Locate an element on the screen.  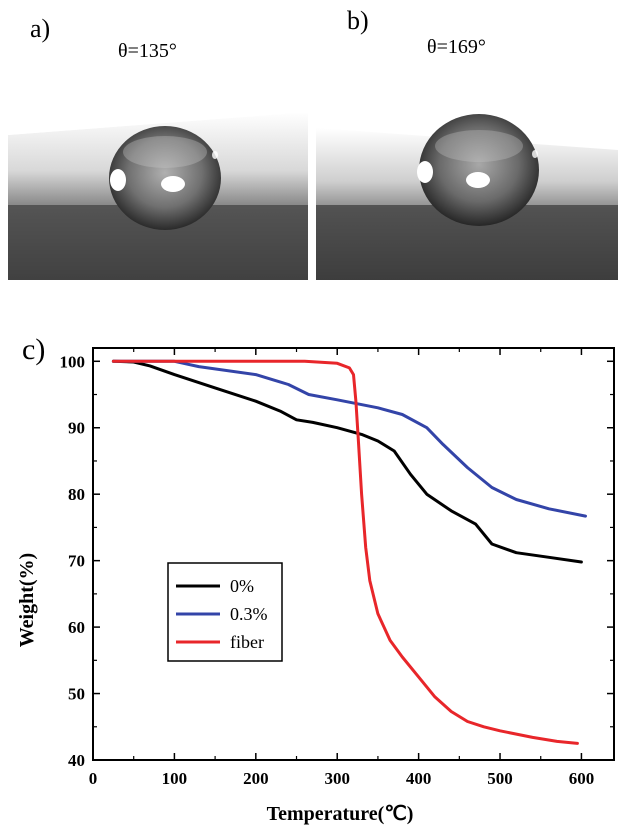
panel-b-label: b) is located at coordinates (358, 20).